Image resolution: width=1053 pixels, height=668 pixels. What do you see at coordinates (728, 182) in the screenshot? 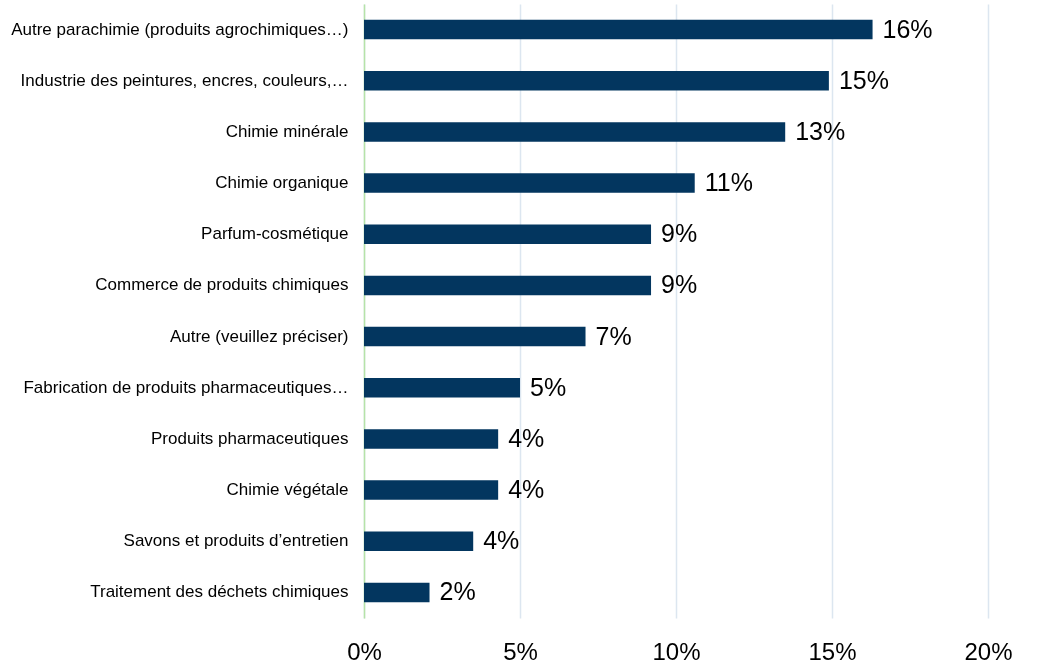
I see `data-label: 11%` at bounding box center [728, 182].